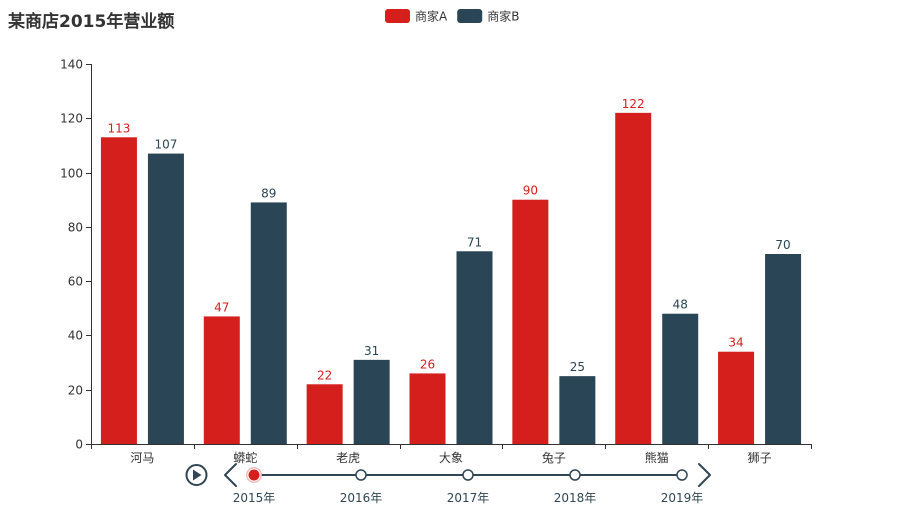 The height and width of the screenshot is (526, 913). Describe the element at coordinates (782, 245) in the screenshot. I see `bar-value-label: 70` at that location.